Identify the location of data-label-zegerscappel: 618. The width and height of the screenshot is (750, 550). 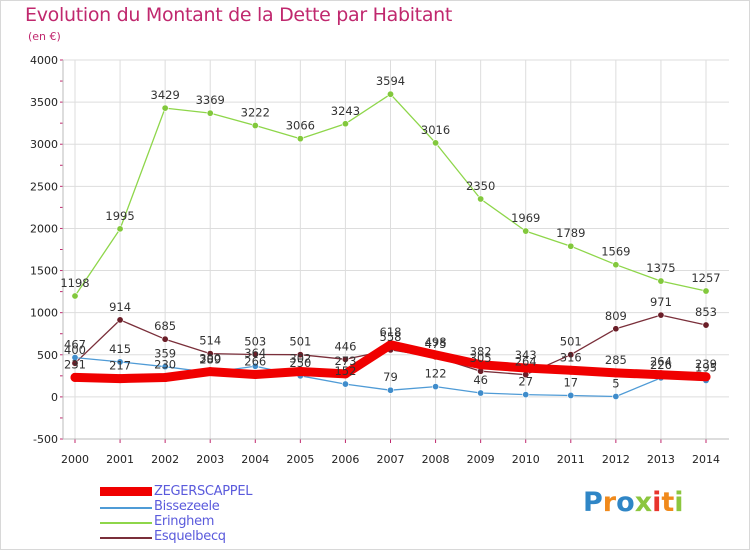
(391, 332).